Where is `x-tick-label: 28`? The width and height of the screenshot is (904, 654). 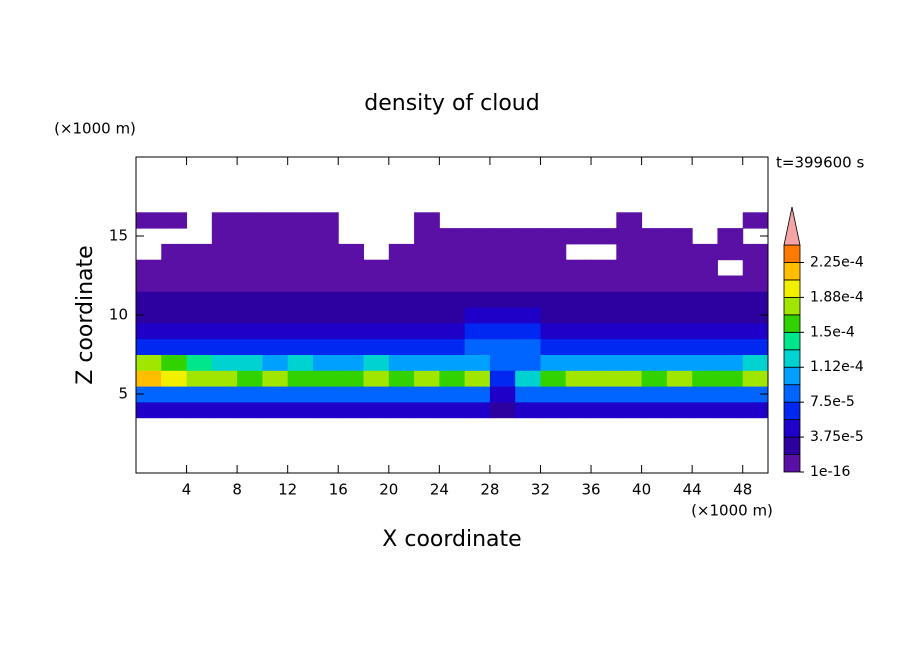 x-tick-label: 28 is located at coordinates (489, 490).